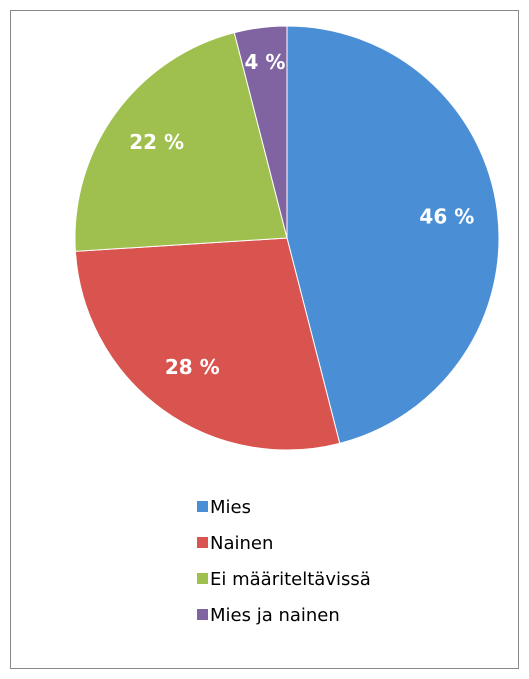  Describe the element at coordinates (230, 507) in the screenshot. I see `legend-label: Mies` at that location.